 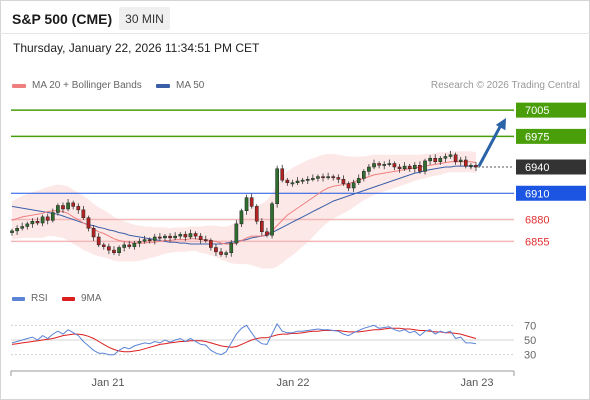 I want to click on instrument-title: S&P 500 (CME), so click(x=62, y=19).